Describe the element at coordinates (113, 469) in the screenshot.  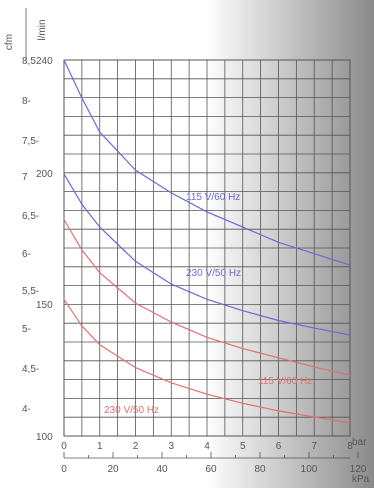
I see `kpa-tick-label: 20` at that location.